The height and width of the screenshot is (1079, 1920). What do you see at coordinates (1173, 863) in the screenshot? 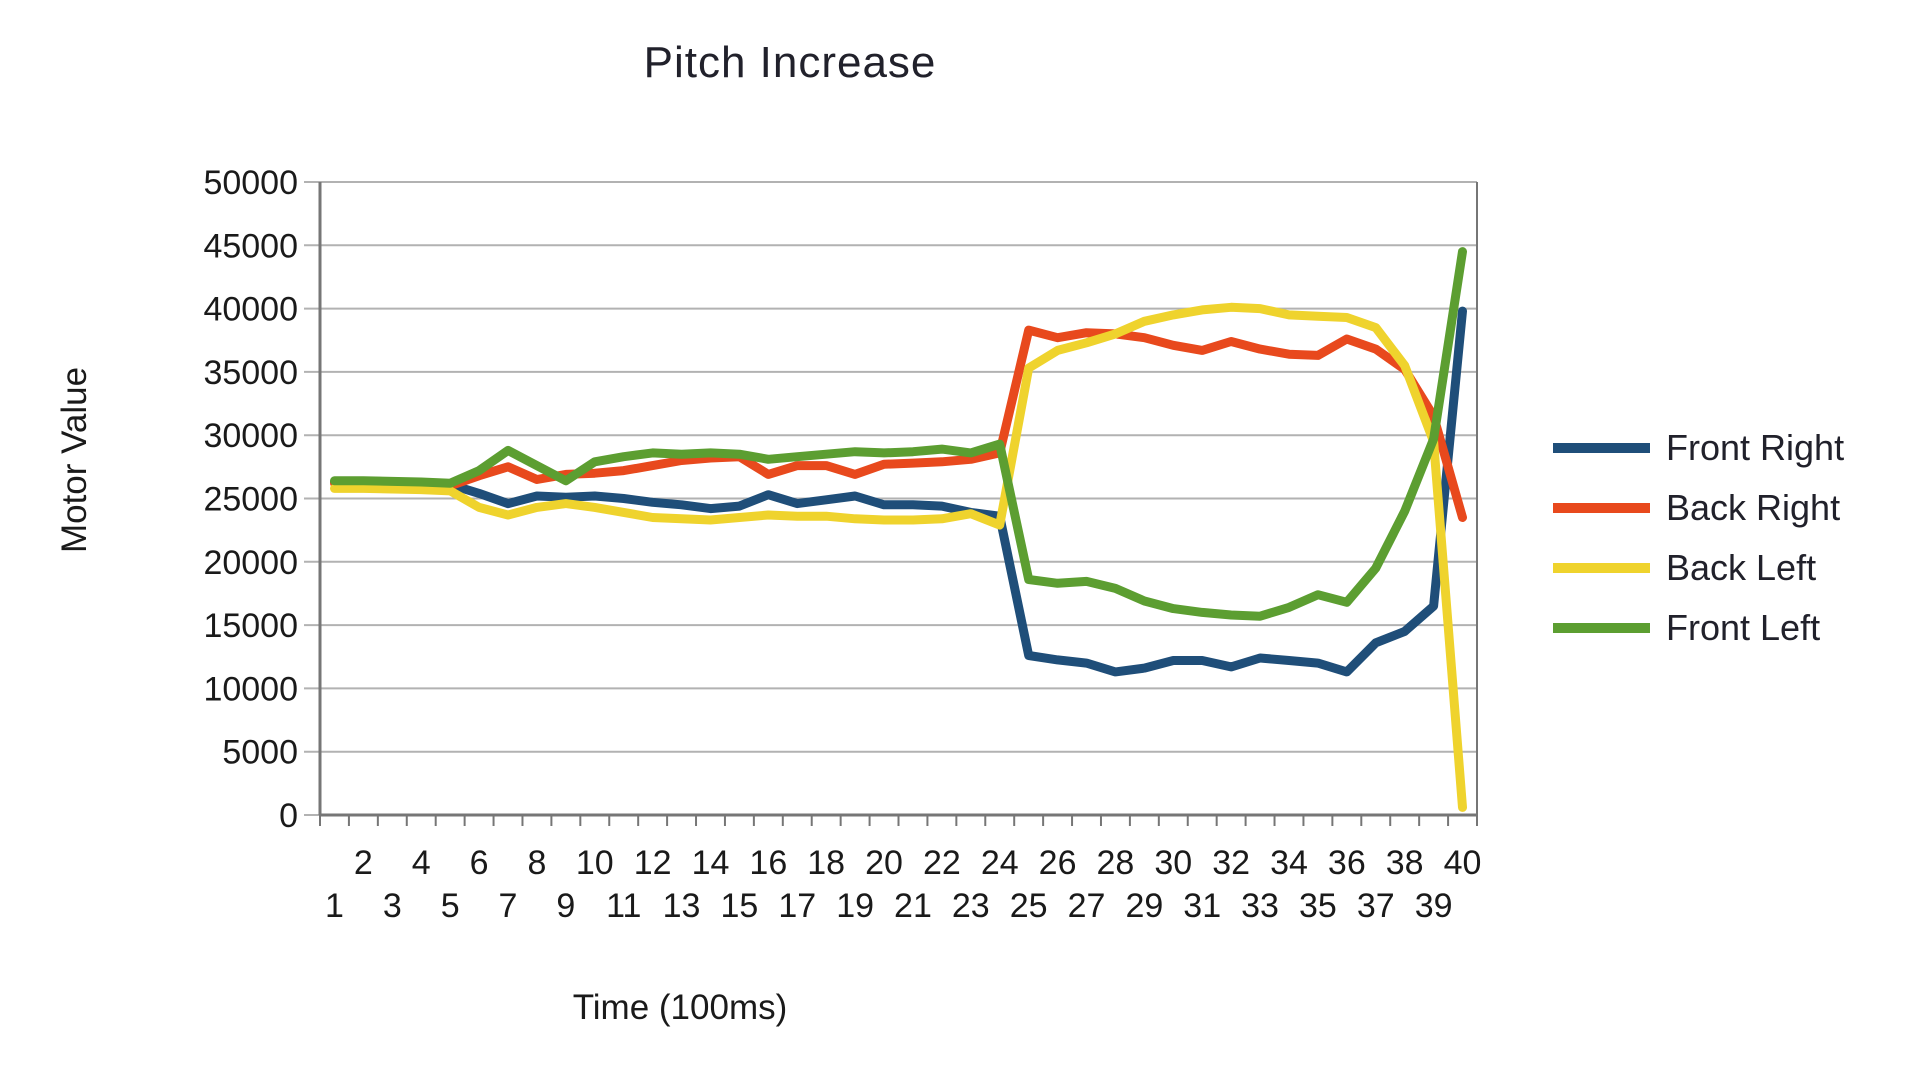
I see `x-tick-label: 30` at bounding box center [1173, 863].